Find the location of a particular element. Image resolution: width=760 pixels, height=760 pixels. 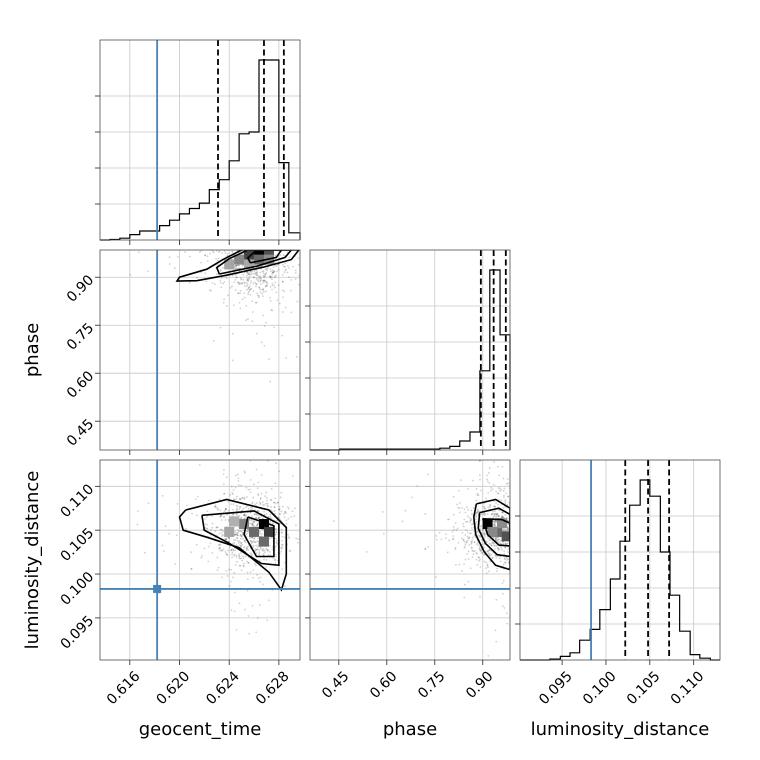

panel-frame-geocent-time is located at coordinates (200, 140).